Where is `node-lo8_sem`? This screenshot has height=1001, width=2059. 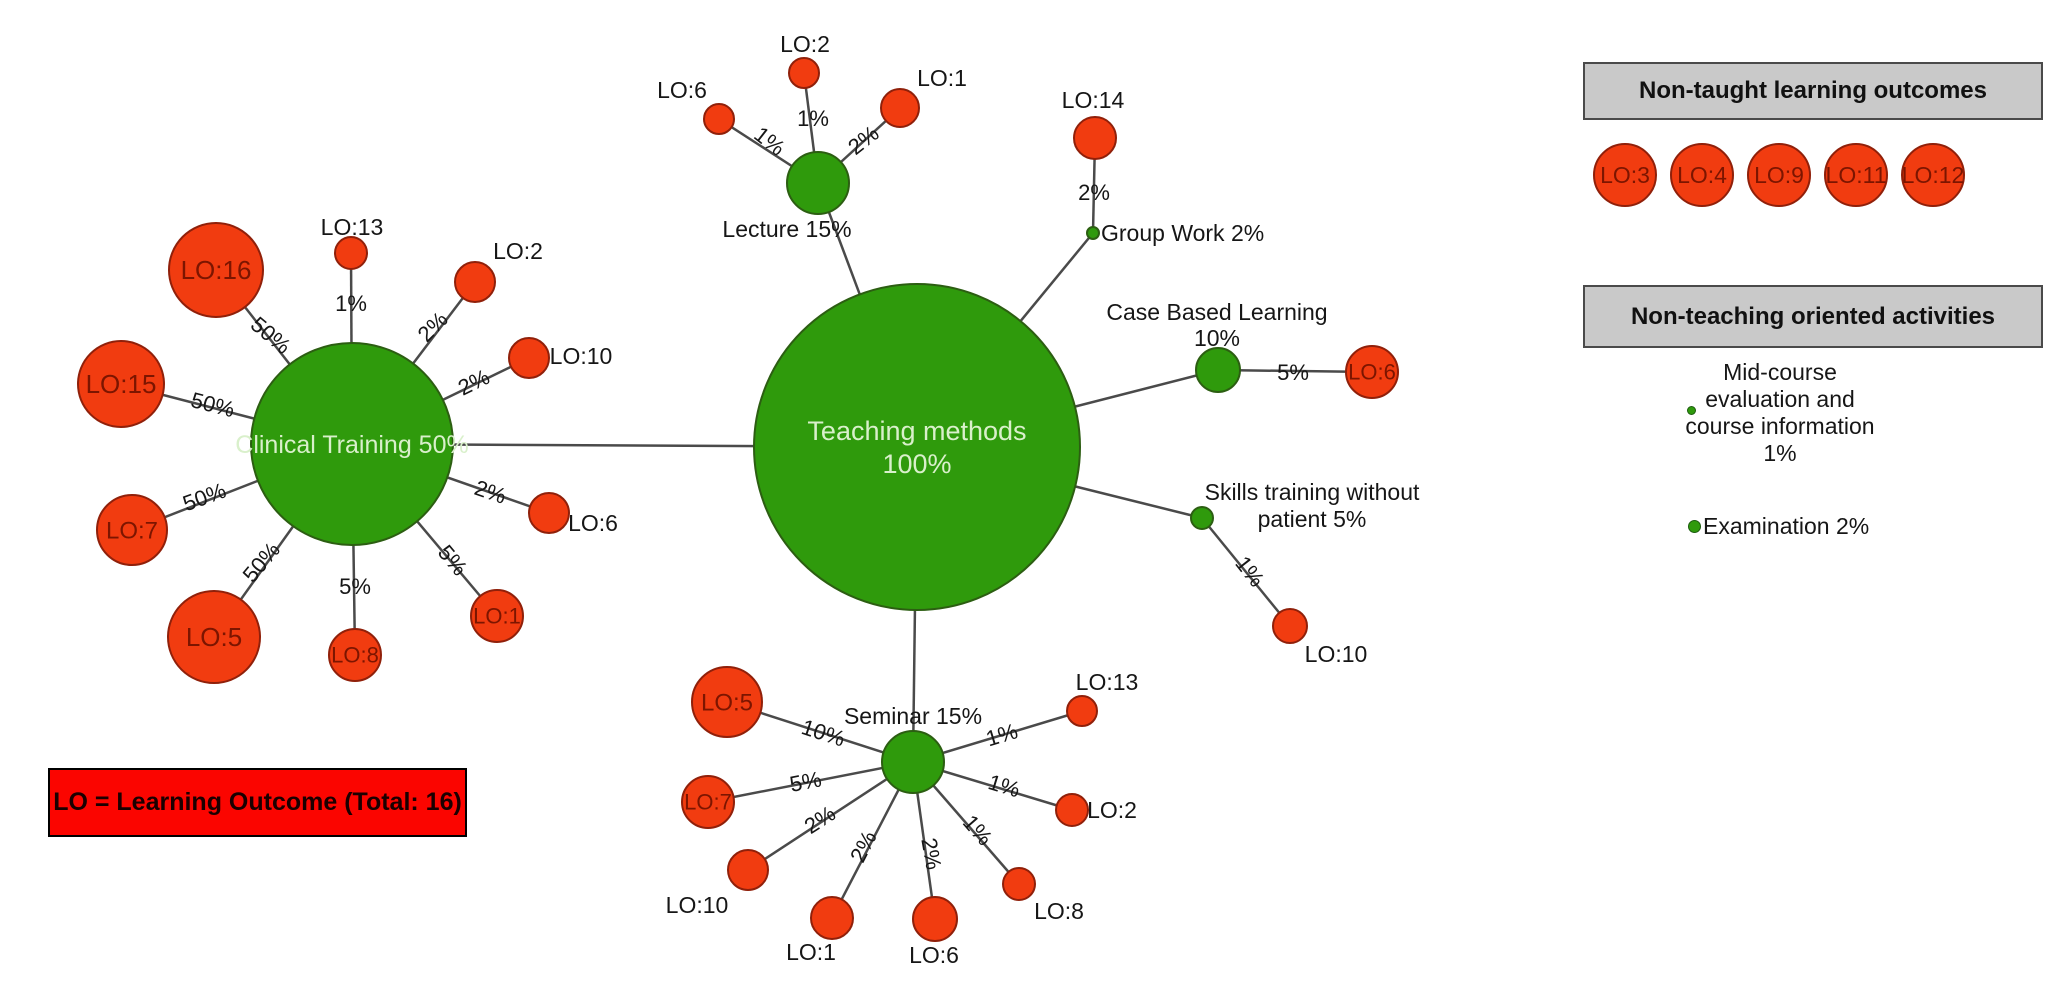 node-lo8_sem is located at coordinates (1019, 884).